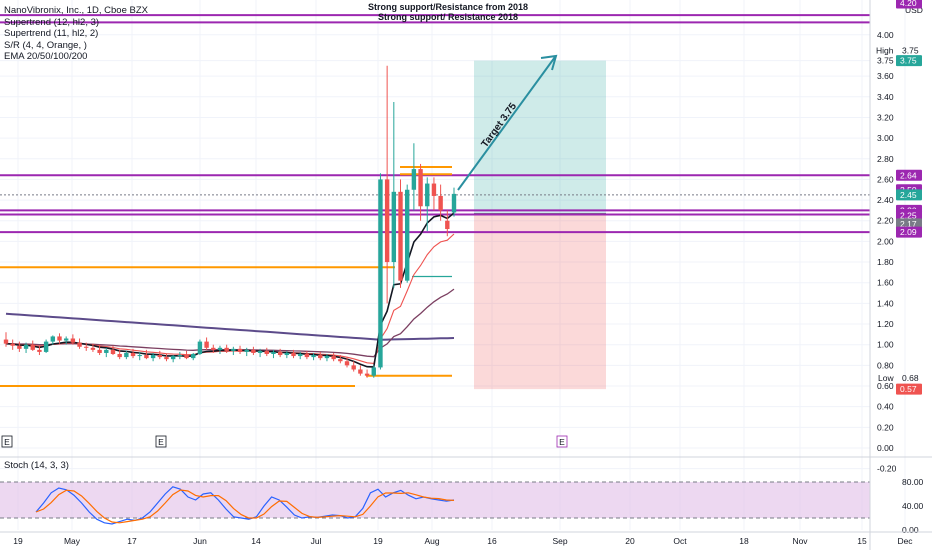 Image resolution: width=932 pixels, height=550 pixels. I want to click on stoch-grid, so click(466, 487).